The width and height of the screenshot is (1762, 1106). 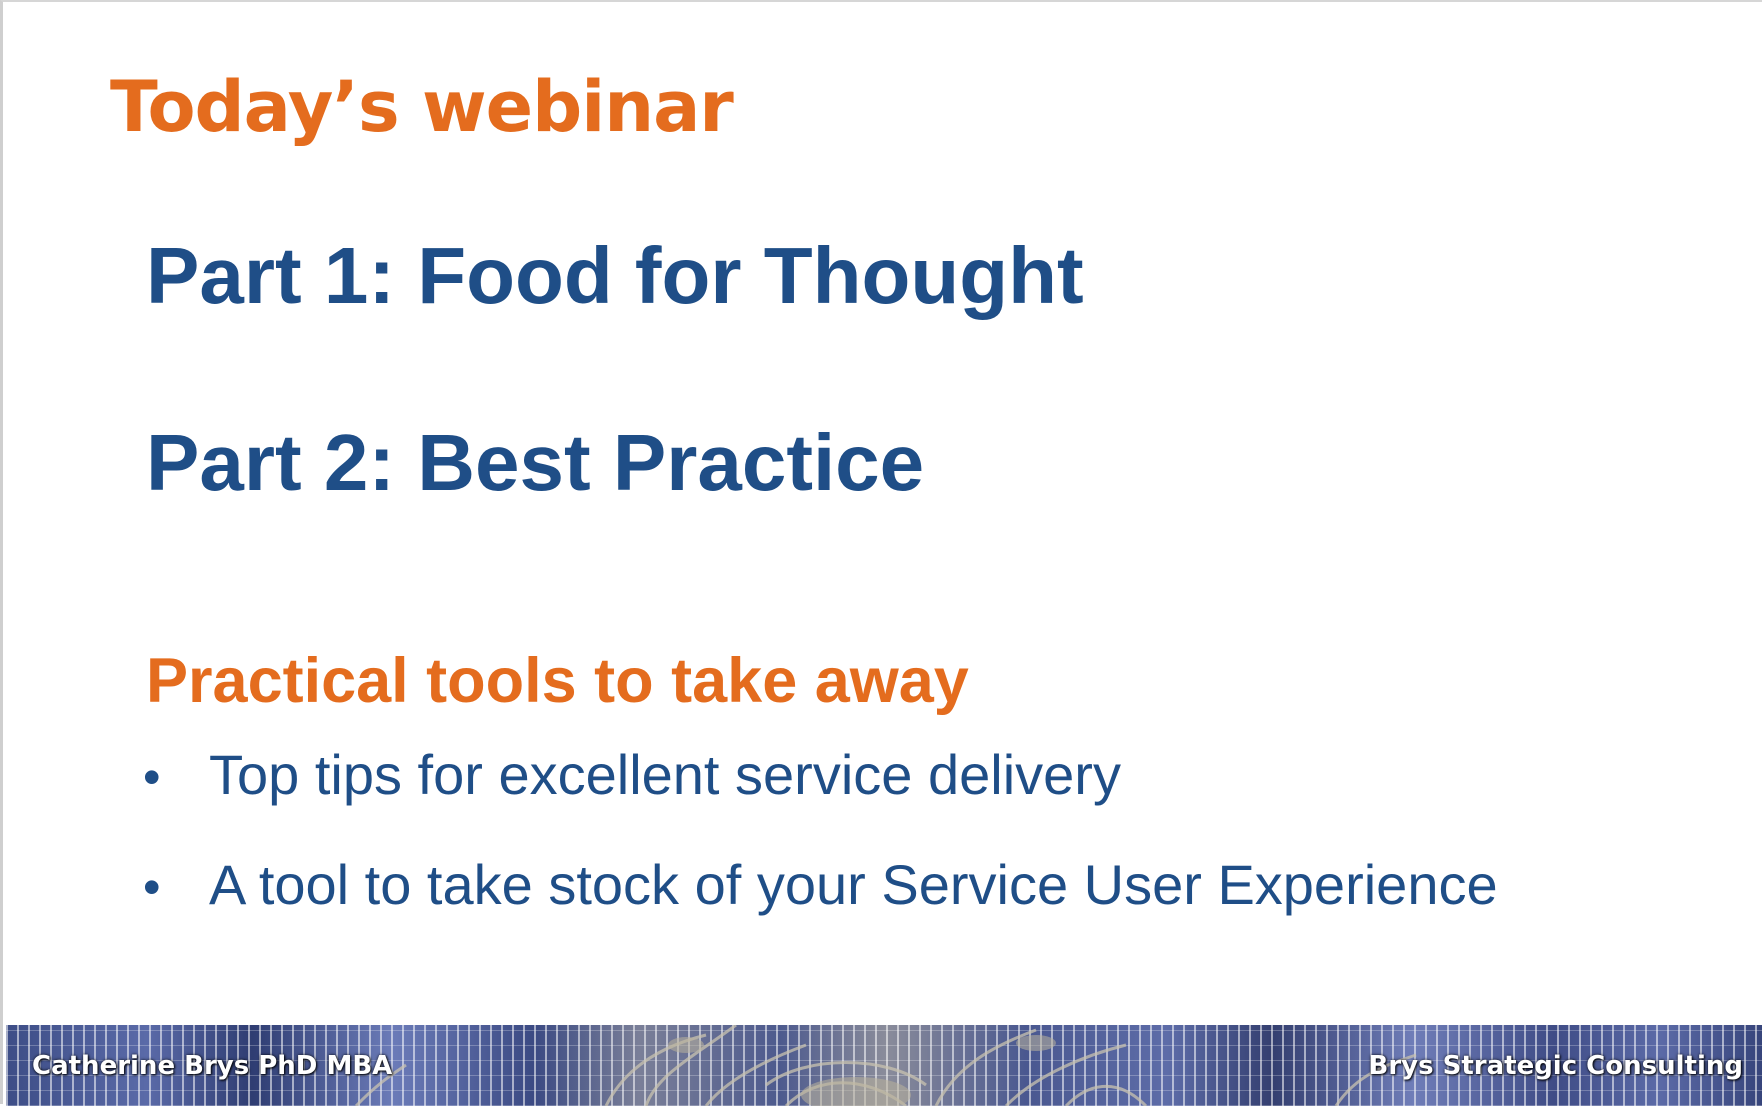 I want to click on tools-heading: Practical tools to take away, so click(x=557, y=681).